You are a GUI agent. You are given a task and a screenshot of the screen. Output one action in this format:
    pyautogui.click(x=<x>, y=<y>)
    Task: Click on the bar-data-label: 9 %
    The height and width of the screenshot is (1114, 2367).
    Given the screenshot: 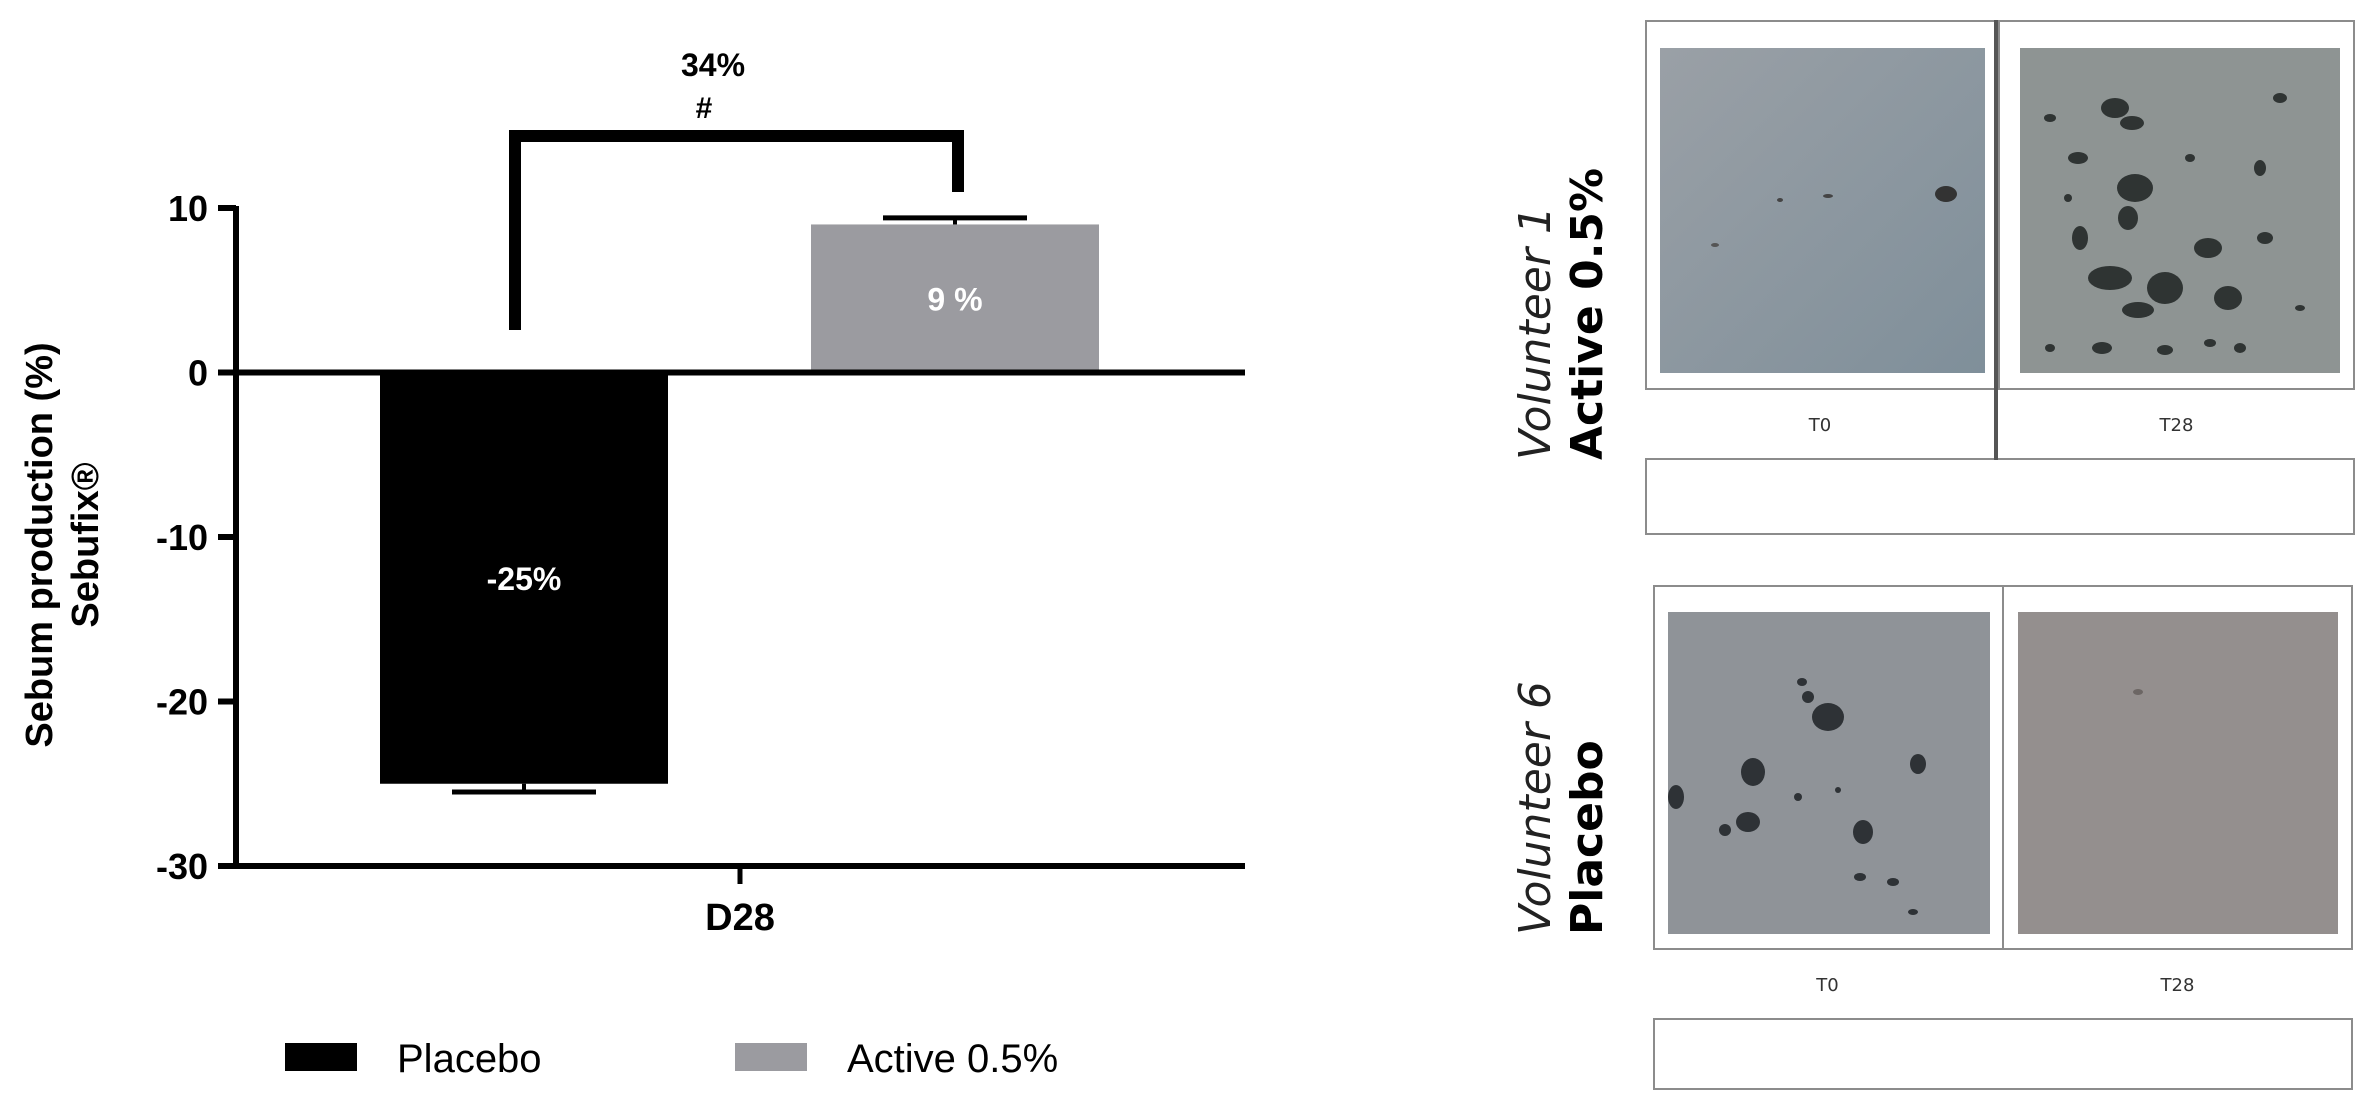 What is the action you would take?
    pyautogui.click(x=954, y=299)
    